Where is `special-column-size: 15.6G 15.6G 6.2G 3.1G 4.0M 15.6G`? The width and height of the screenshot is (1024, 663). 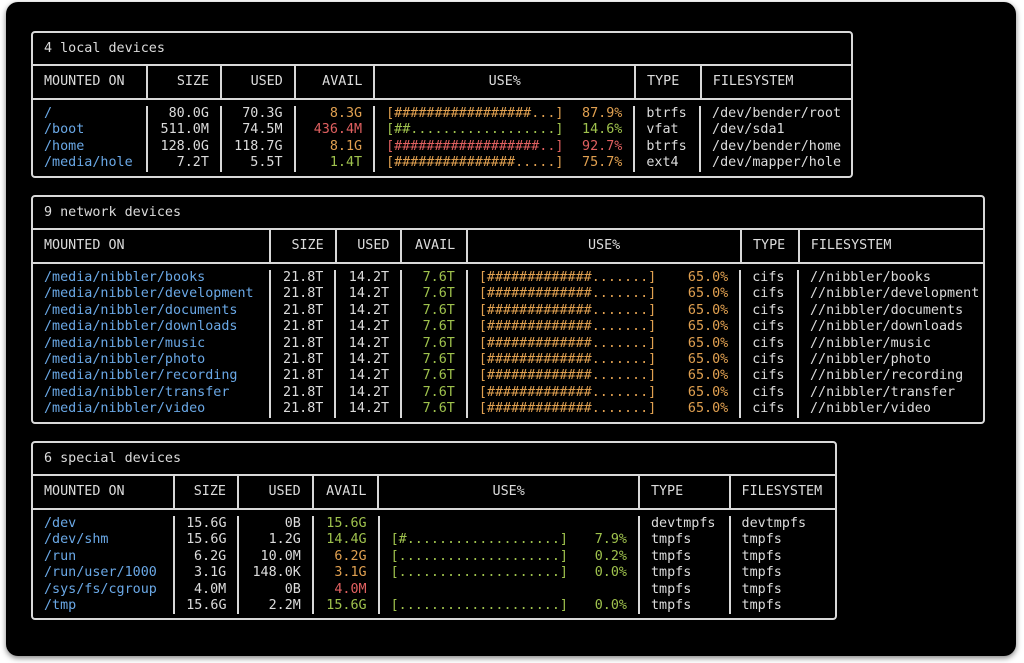
special-column-size: 15.6G 15.6G 6.2G 3.1G 4.0M 15.6G is located at coordinates (207, 565).